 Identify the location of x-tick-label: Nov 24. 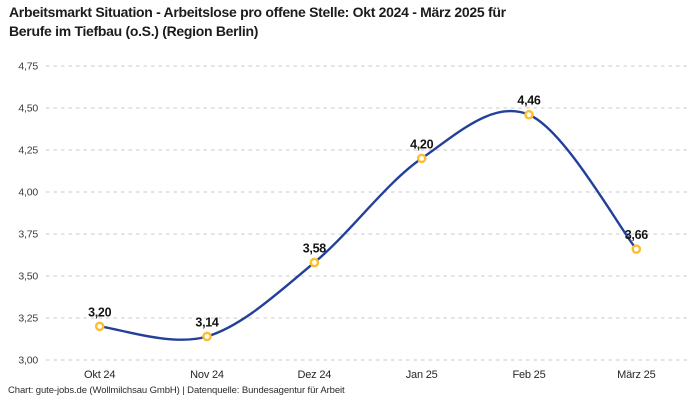
(207, 375).